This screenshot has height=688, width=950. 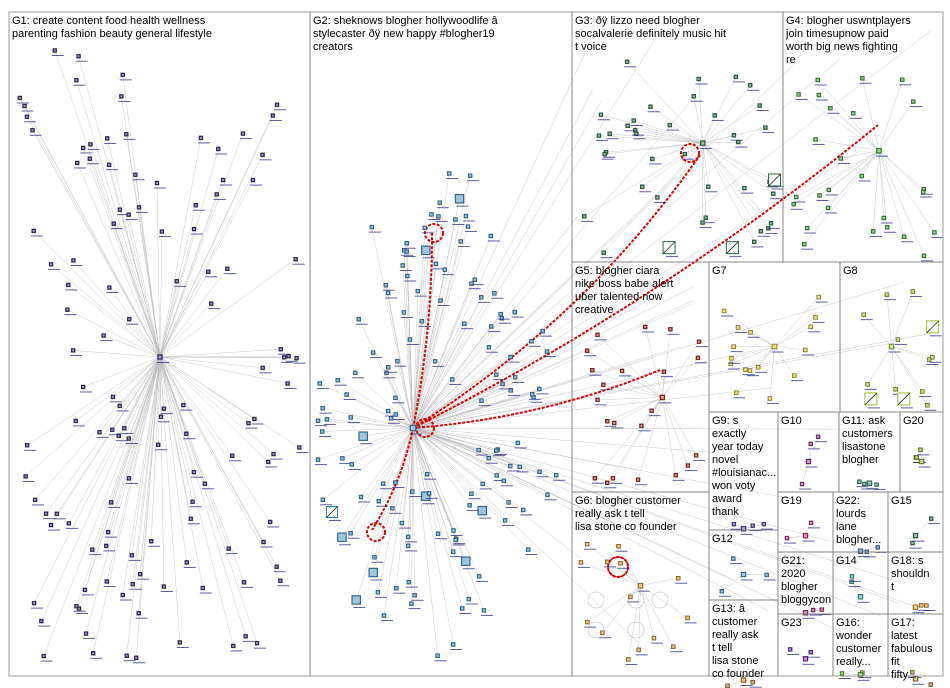 What do you see at coordinates (719, 271) in the screenshot?
I see `group-label-g7: G7` at bounding box center [719, 271].